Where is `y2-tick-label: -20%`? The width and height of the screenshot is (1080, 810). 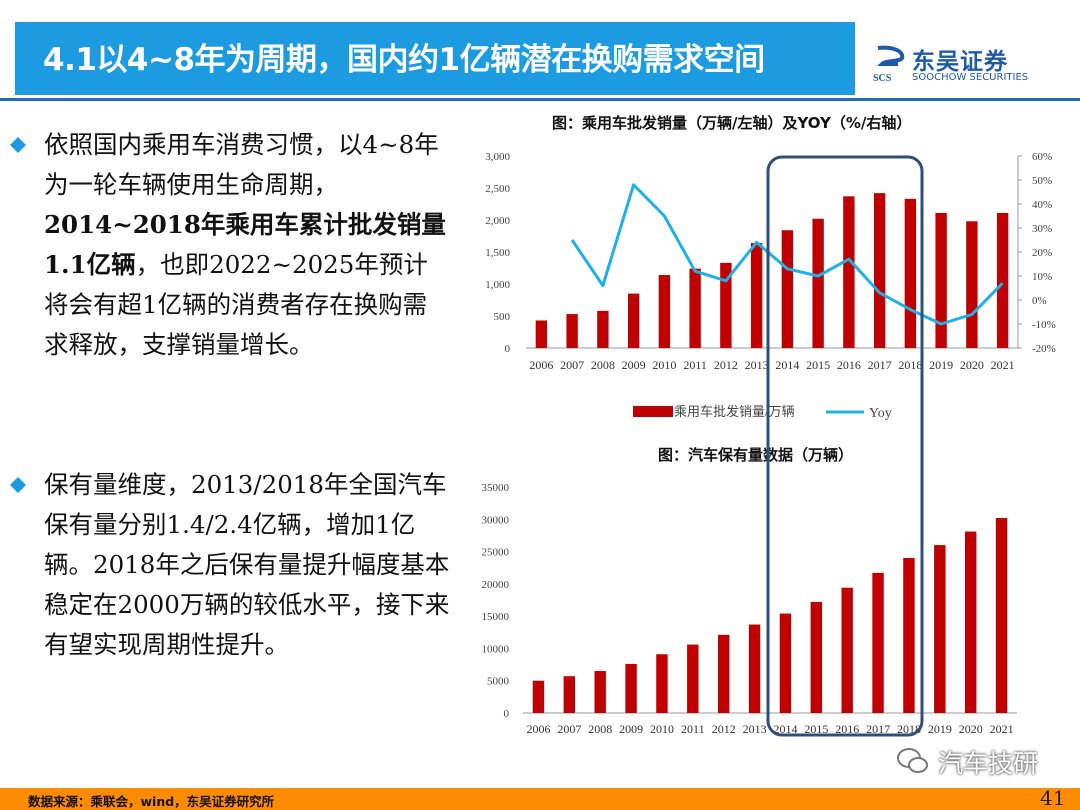
y2-tick-label: -20% is located at coordinates (1044, 349).